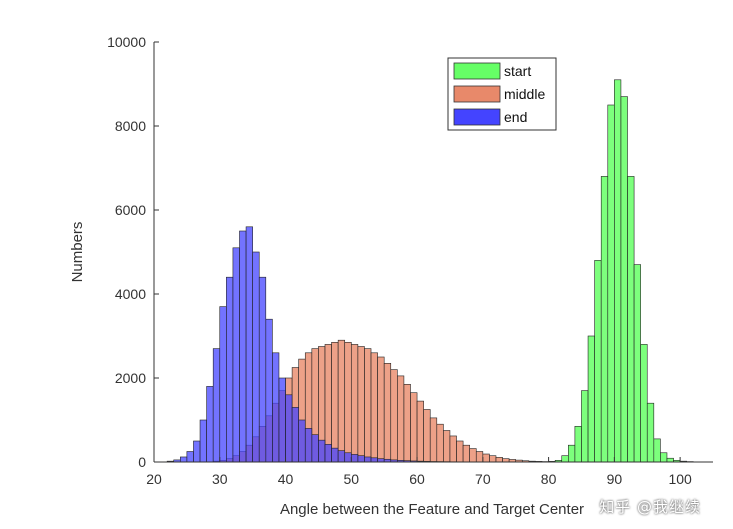  I want to click on x-tick-label: 100, so click(680, 479).